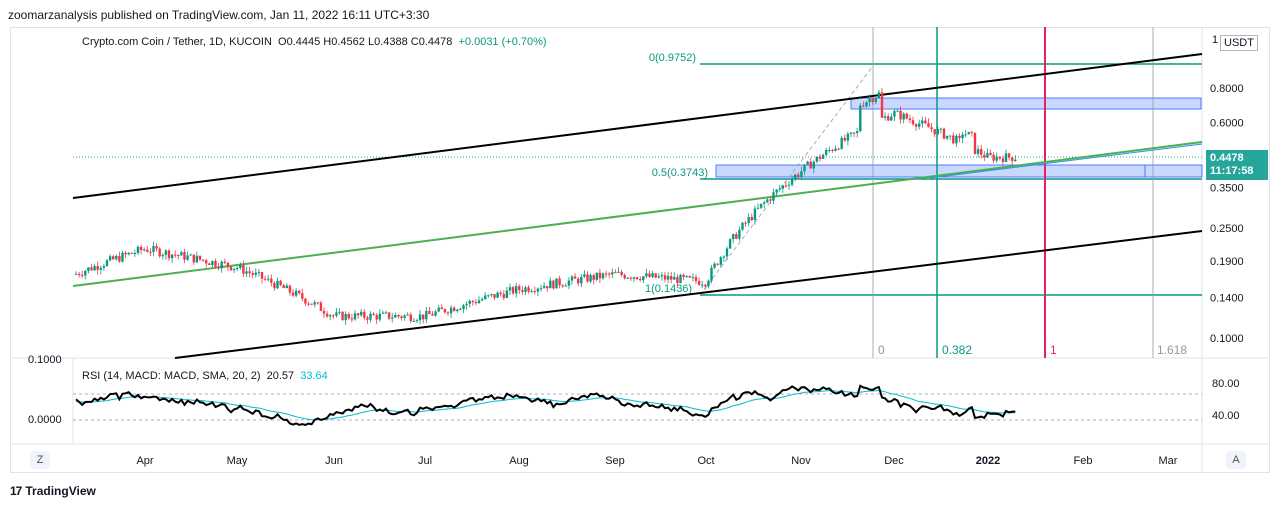 The image size is (1280, 509). I want to click on last-price-tag: 0.4478 11:17:58, so click(1237, 165).